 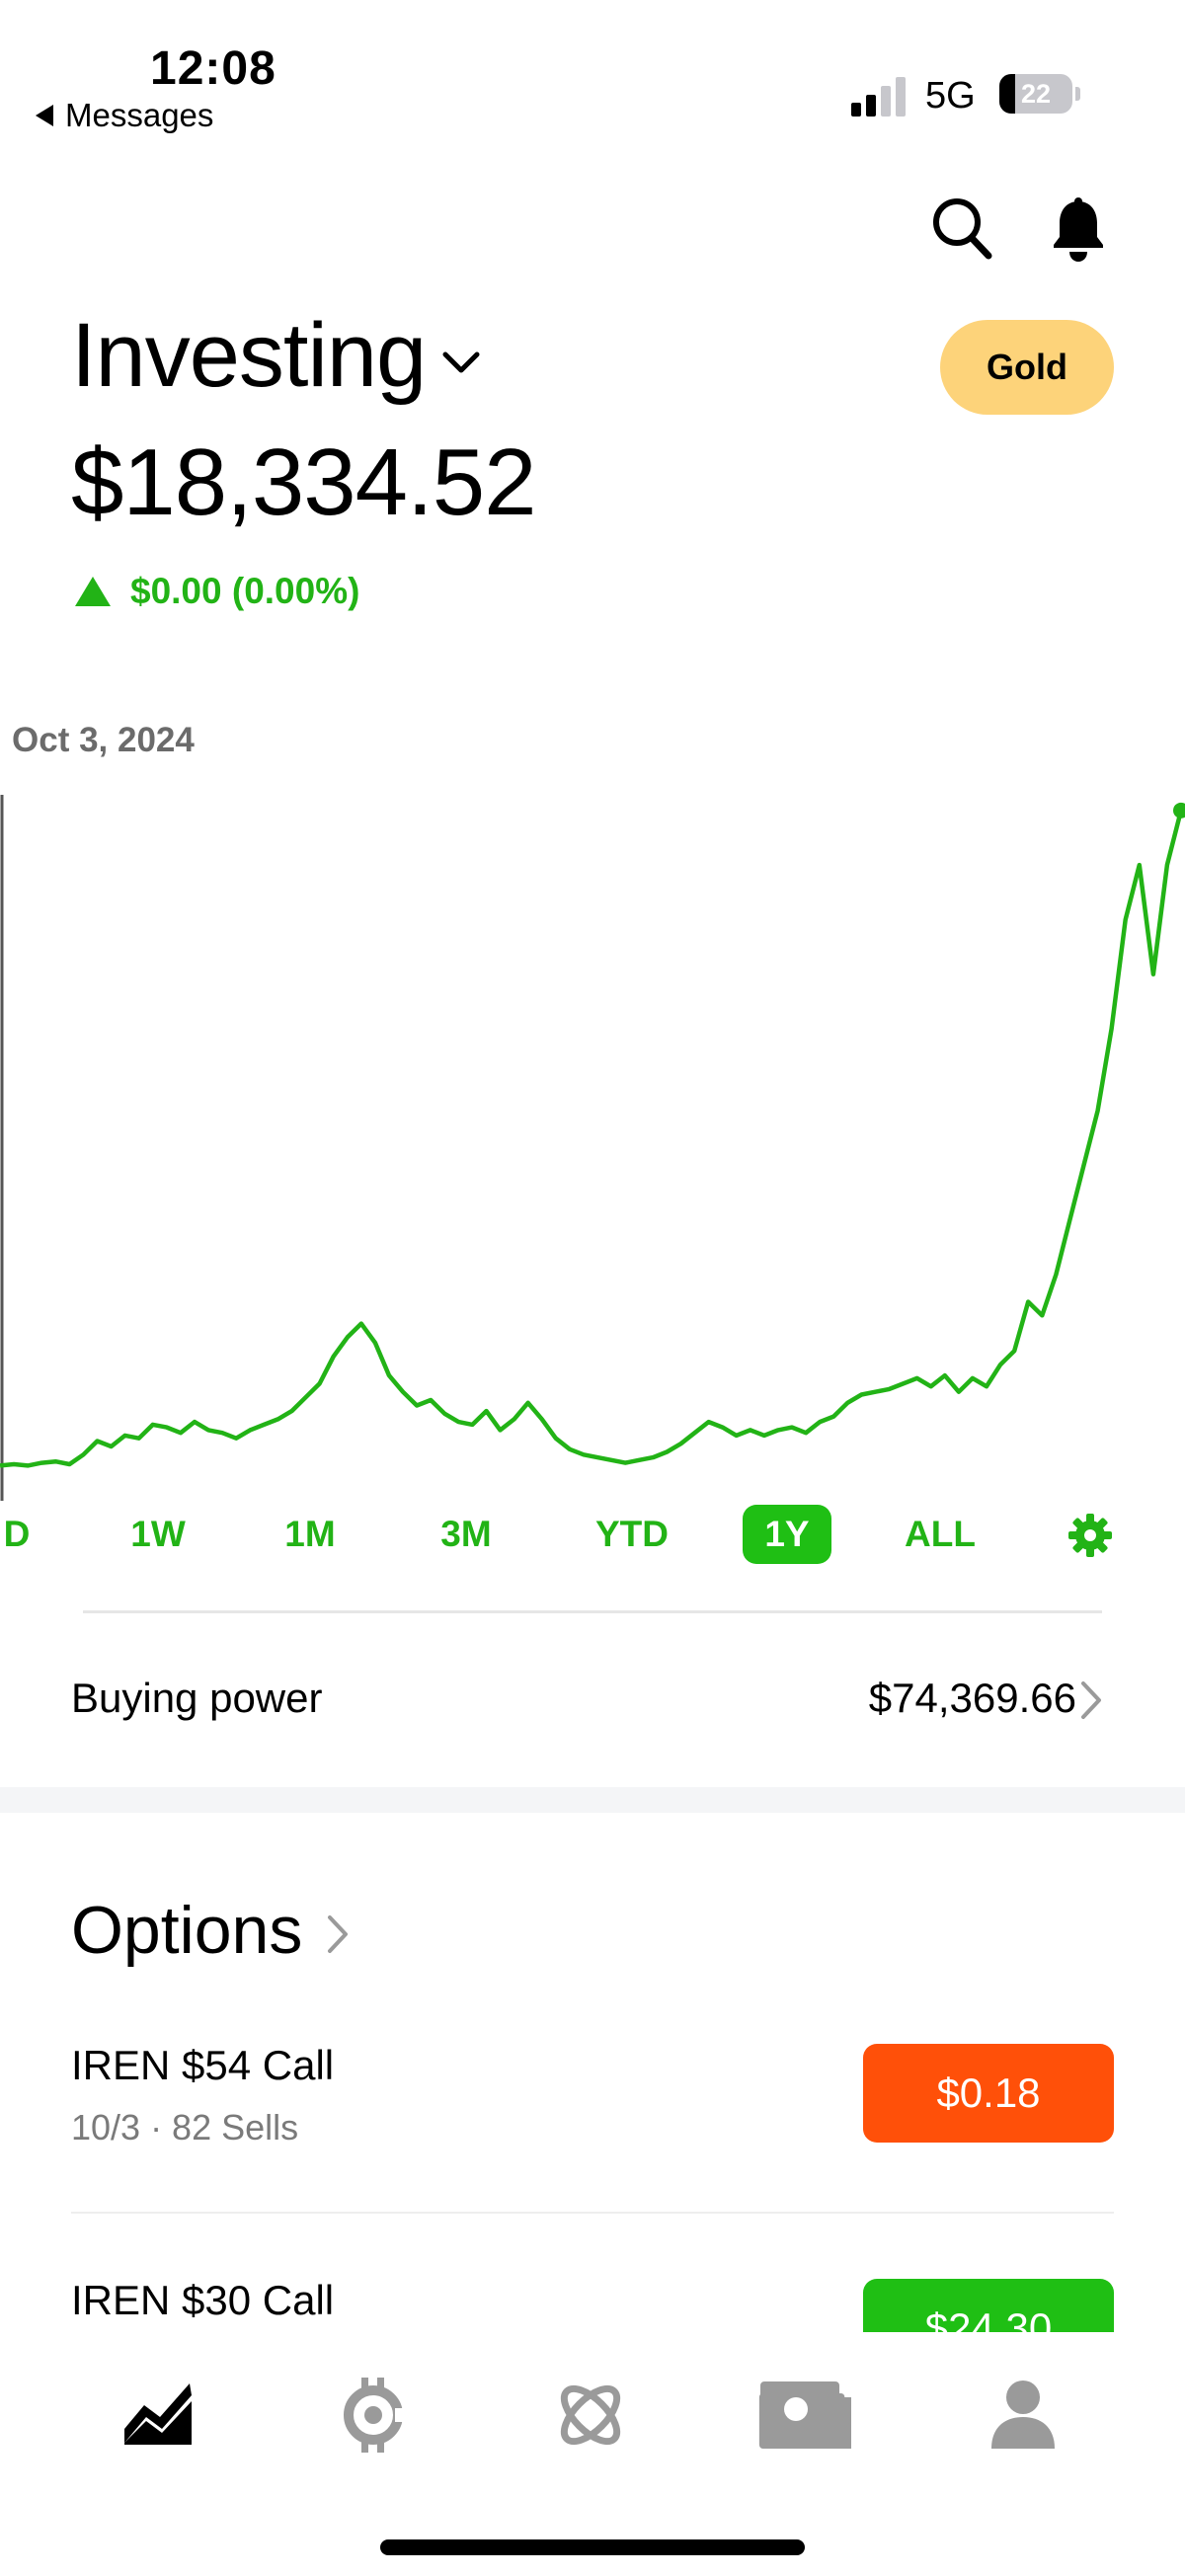 What do you see at coordinates (249, 355) in the screenshot?
I see `page-title: Investing` at bounding box center [249, 355].